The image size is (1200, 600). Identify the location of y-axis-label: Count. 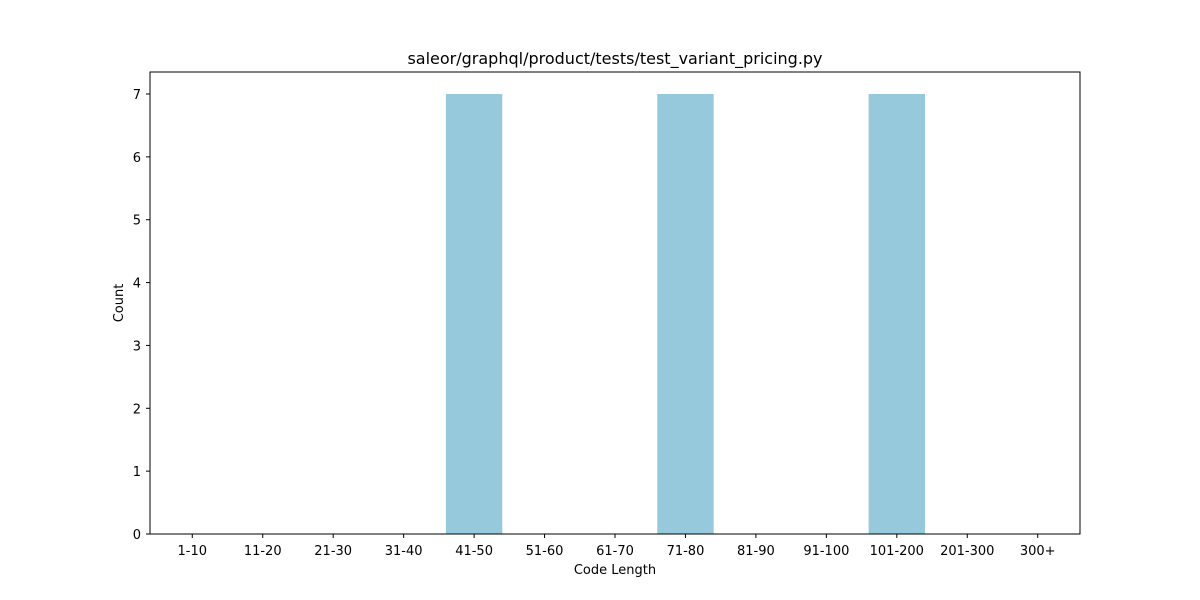
(119, 303).